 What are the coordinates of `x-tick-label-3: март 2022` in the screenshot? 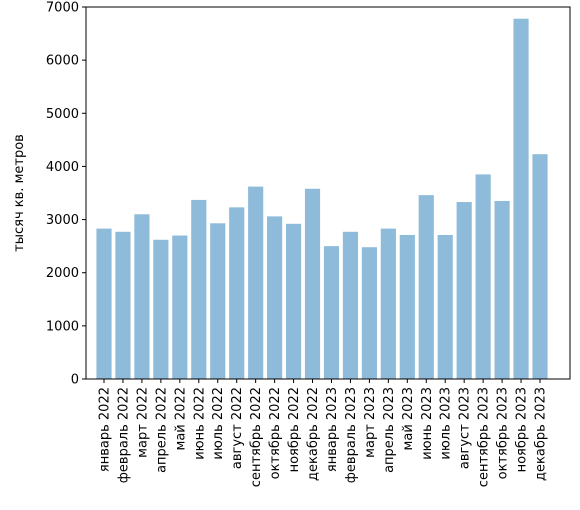 It's located at (142, 422).